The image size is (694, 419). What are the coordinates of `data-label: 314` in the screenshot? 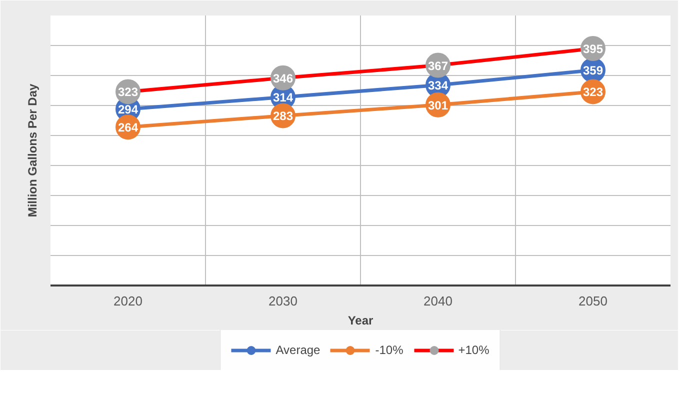 It's located at (283, 97).